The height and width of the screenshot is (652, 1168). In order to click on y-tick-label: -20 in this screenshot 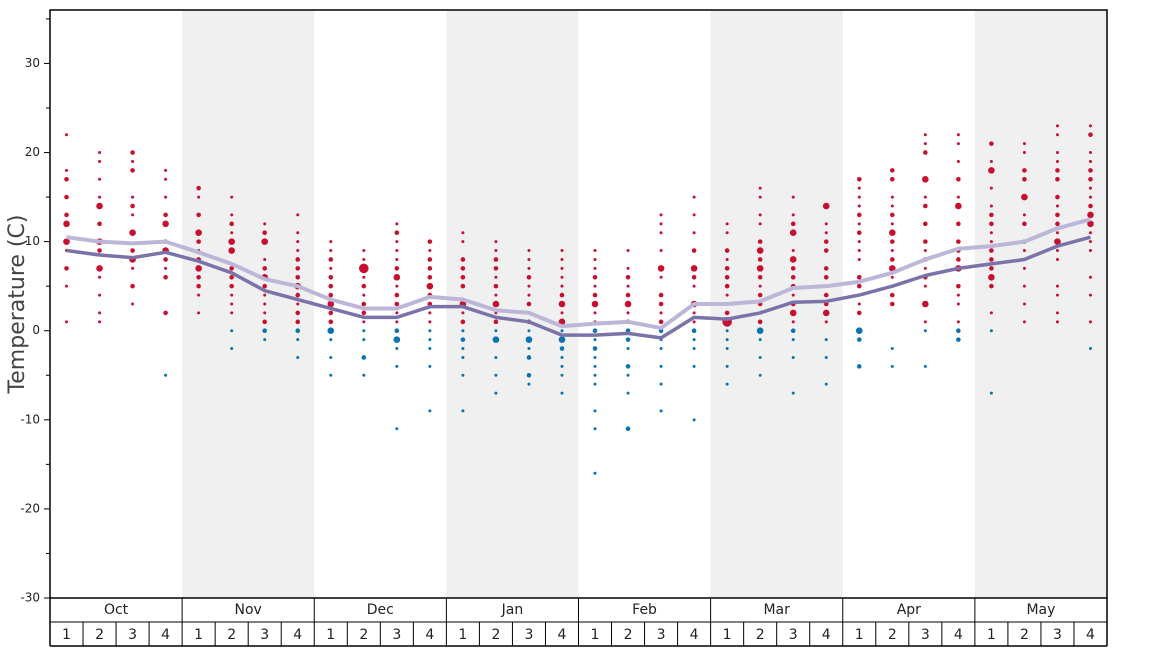, I will do `click(30, 508)`.